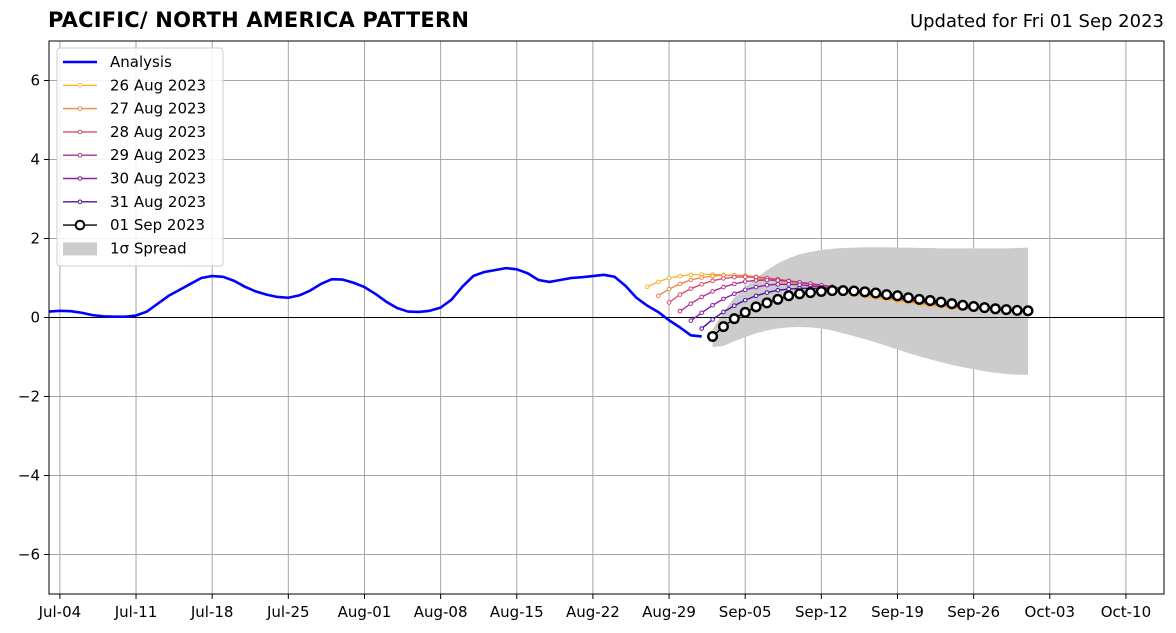  I want to click on current-forecast-series, so click(870, 313).